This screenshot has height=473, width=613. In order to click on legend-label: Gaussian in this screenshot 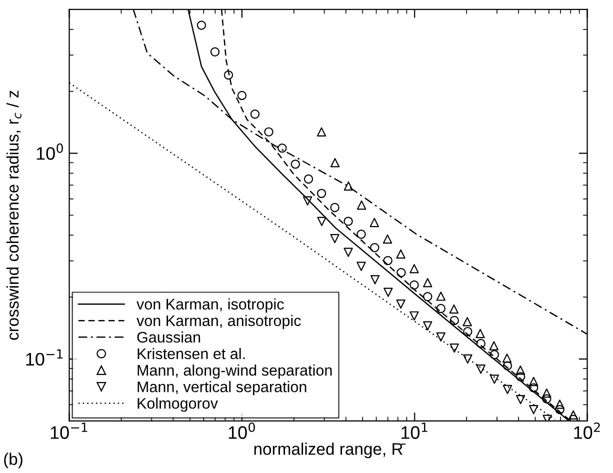, I will do `click(168, 337)`.